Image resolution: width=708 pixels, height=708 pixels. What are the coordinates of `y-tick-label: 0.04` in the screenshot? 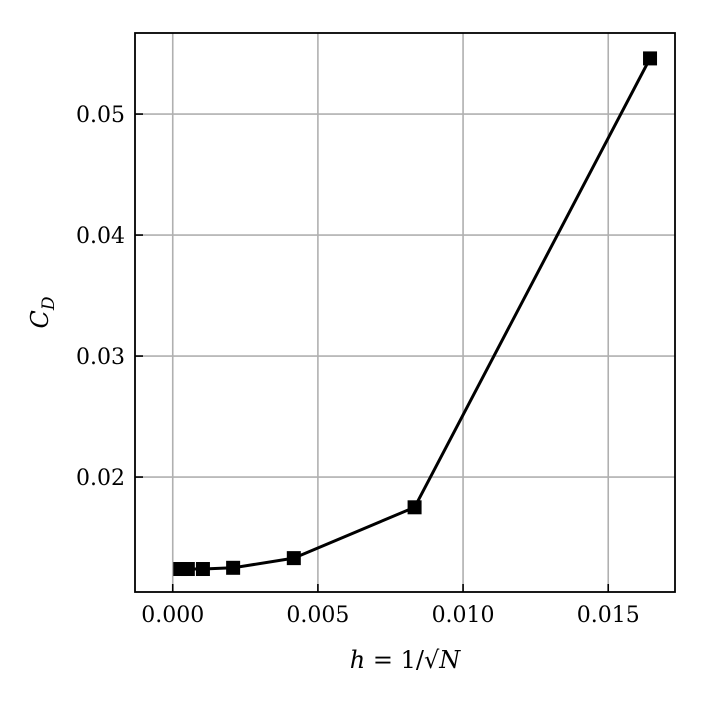 It's located at (100, 236).